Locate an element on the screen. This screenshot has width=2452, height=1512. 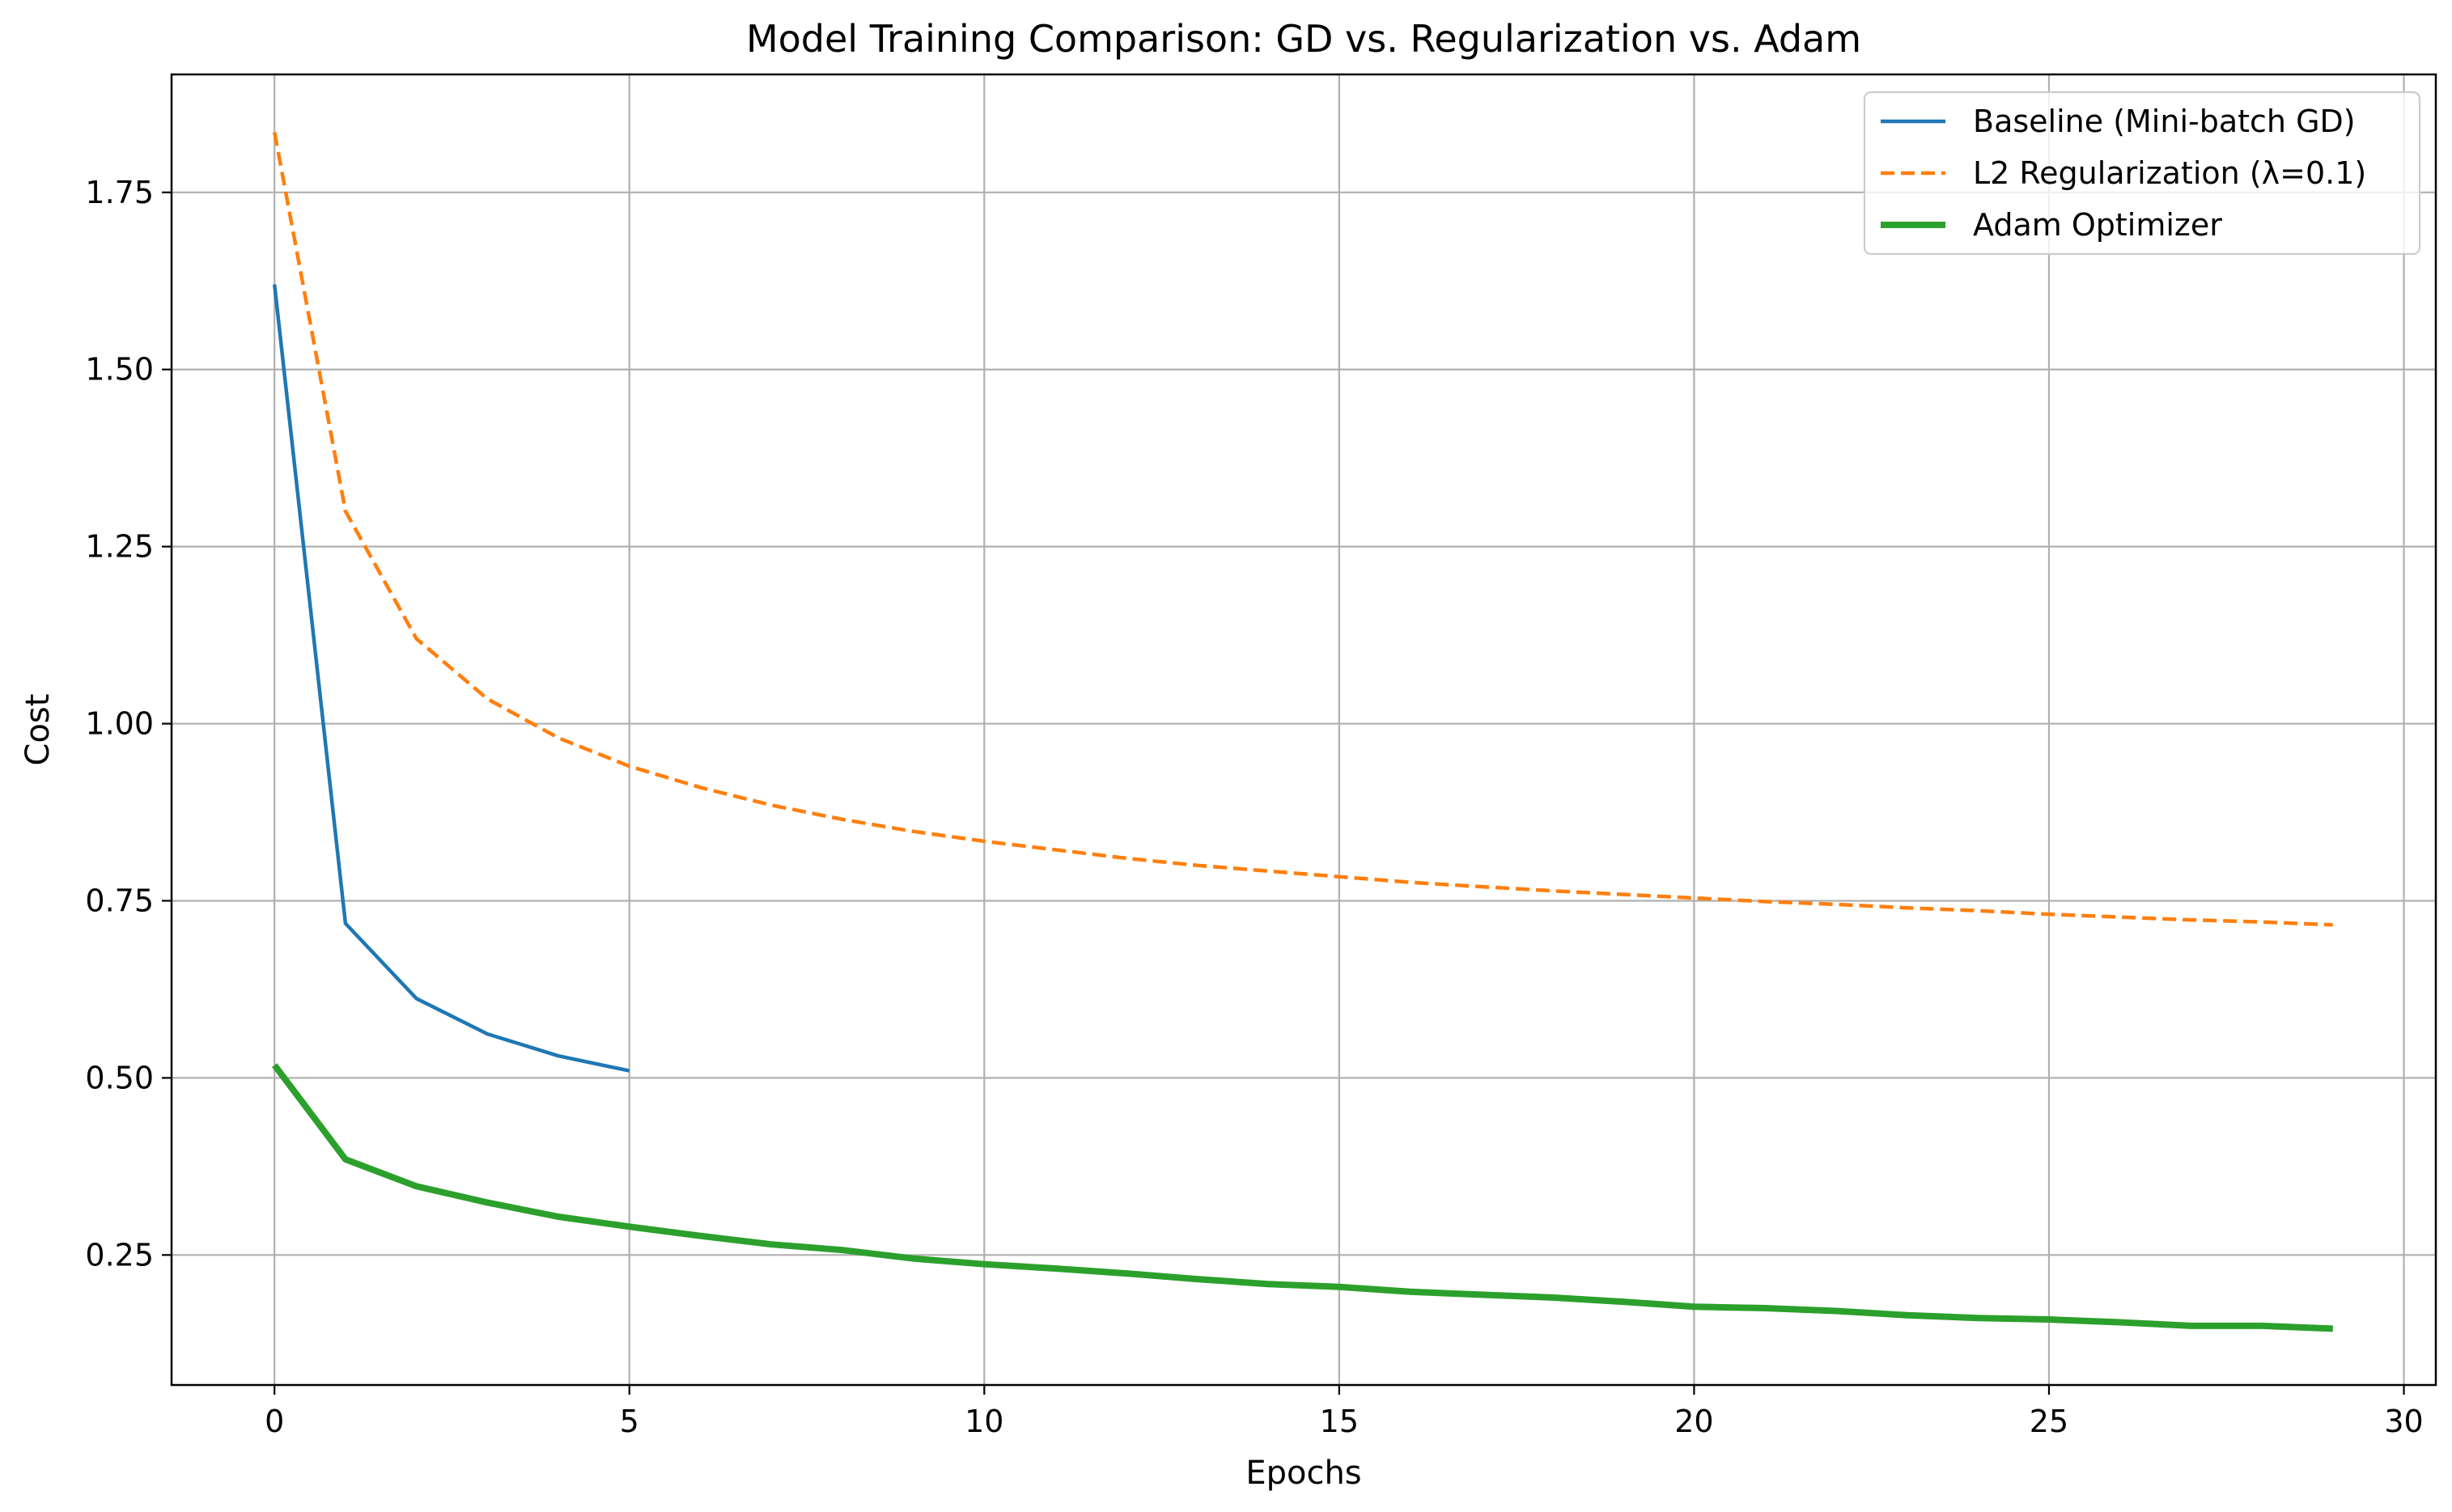
y-tick-label: 0.75 is located at coordinates (120, 900).